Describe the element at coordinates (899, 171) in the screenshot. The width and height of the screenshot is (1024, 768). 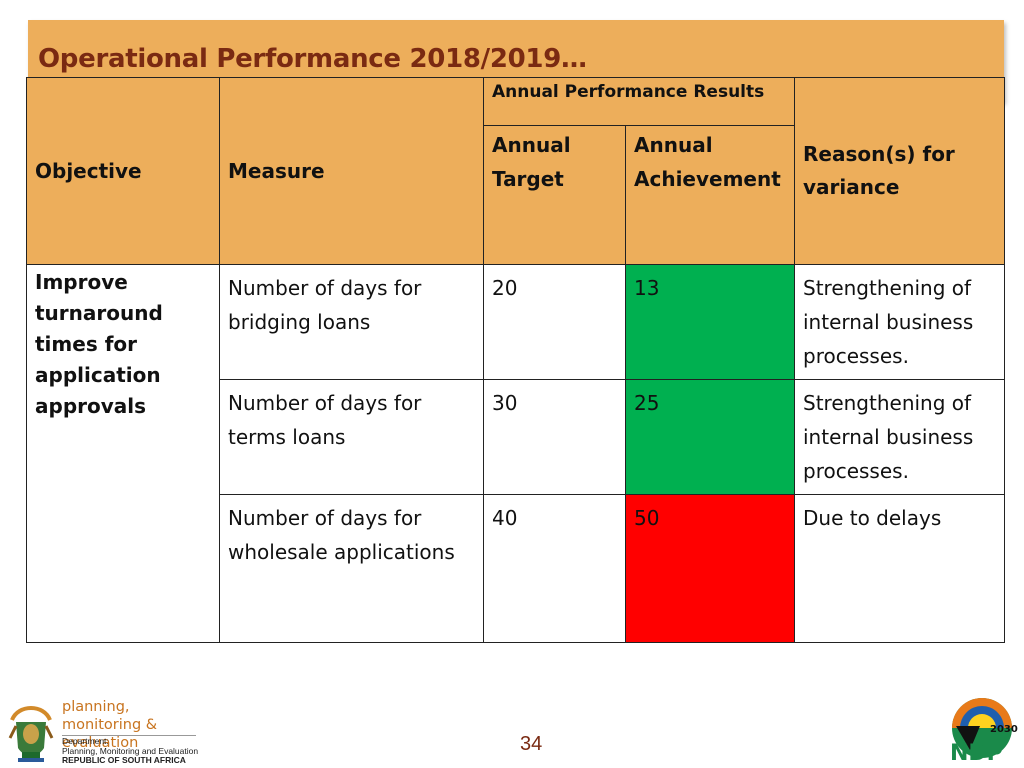
I see `header-reason-for-variance: Reason(s) for variance` at that location.